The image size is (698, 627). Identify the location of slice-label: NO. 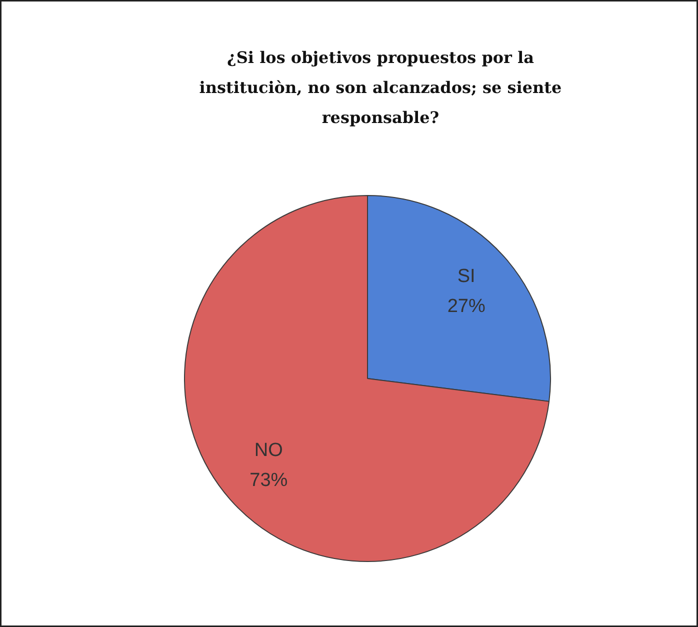
(268, 451).